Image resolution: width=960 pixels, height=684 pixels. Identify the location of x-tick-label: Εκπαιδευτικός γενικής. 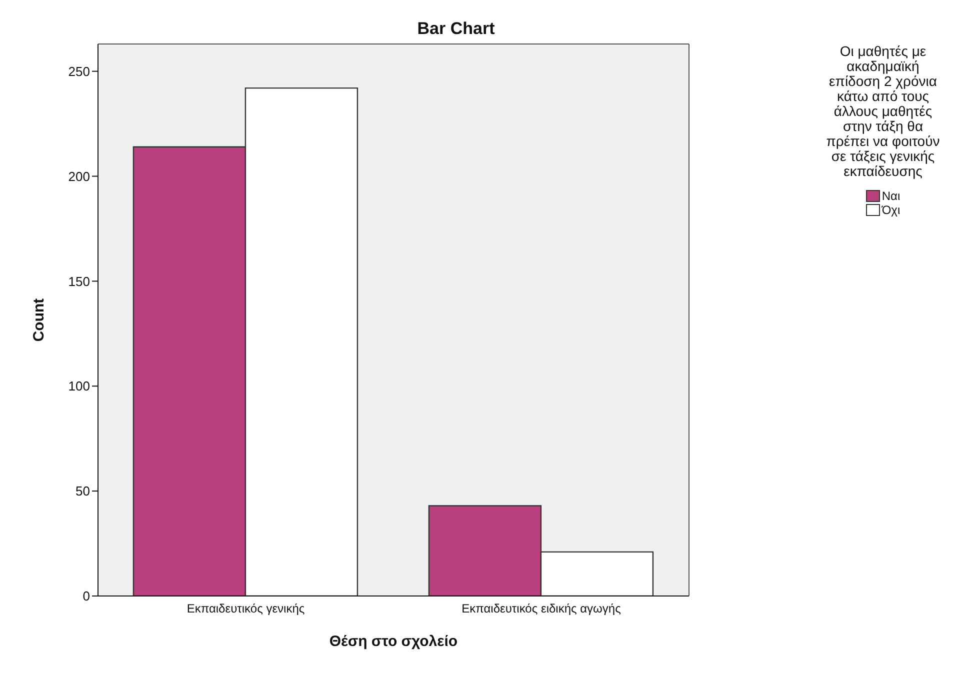
(245, 609).